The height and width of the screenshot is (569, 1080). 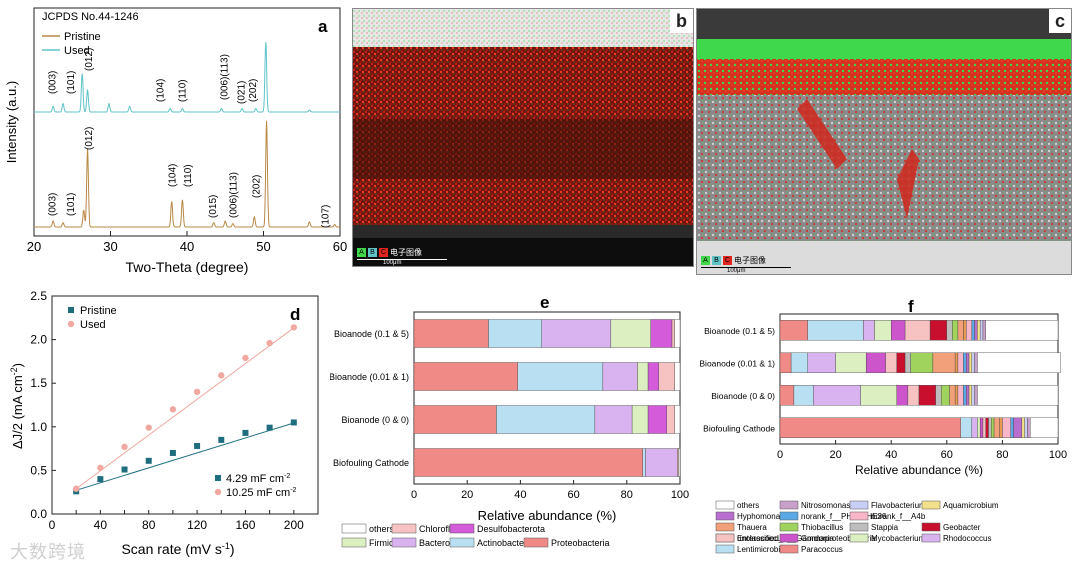 I want to click on sem-micrograph-b, so click(x=523, y=137).